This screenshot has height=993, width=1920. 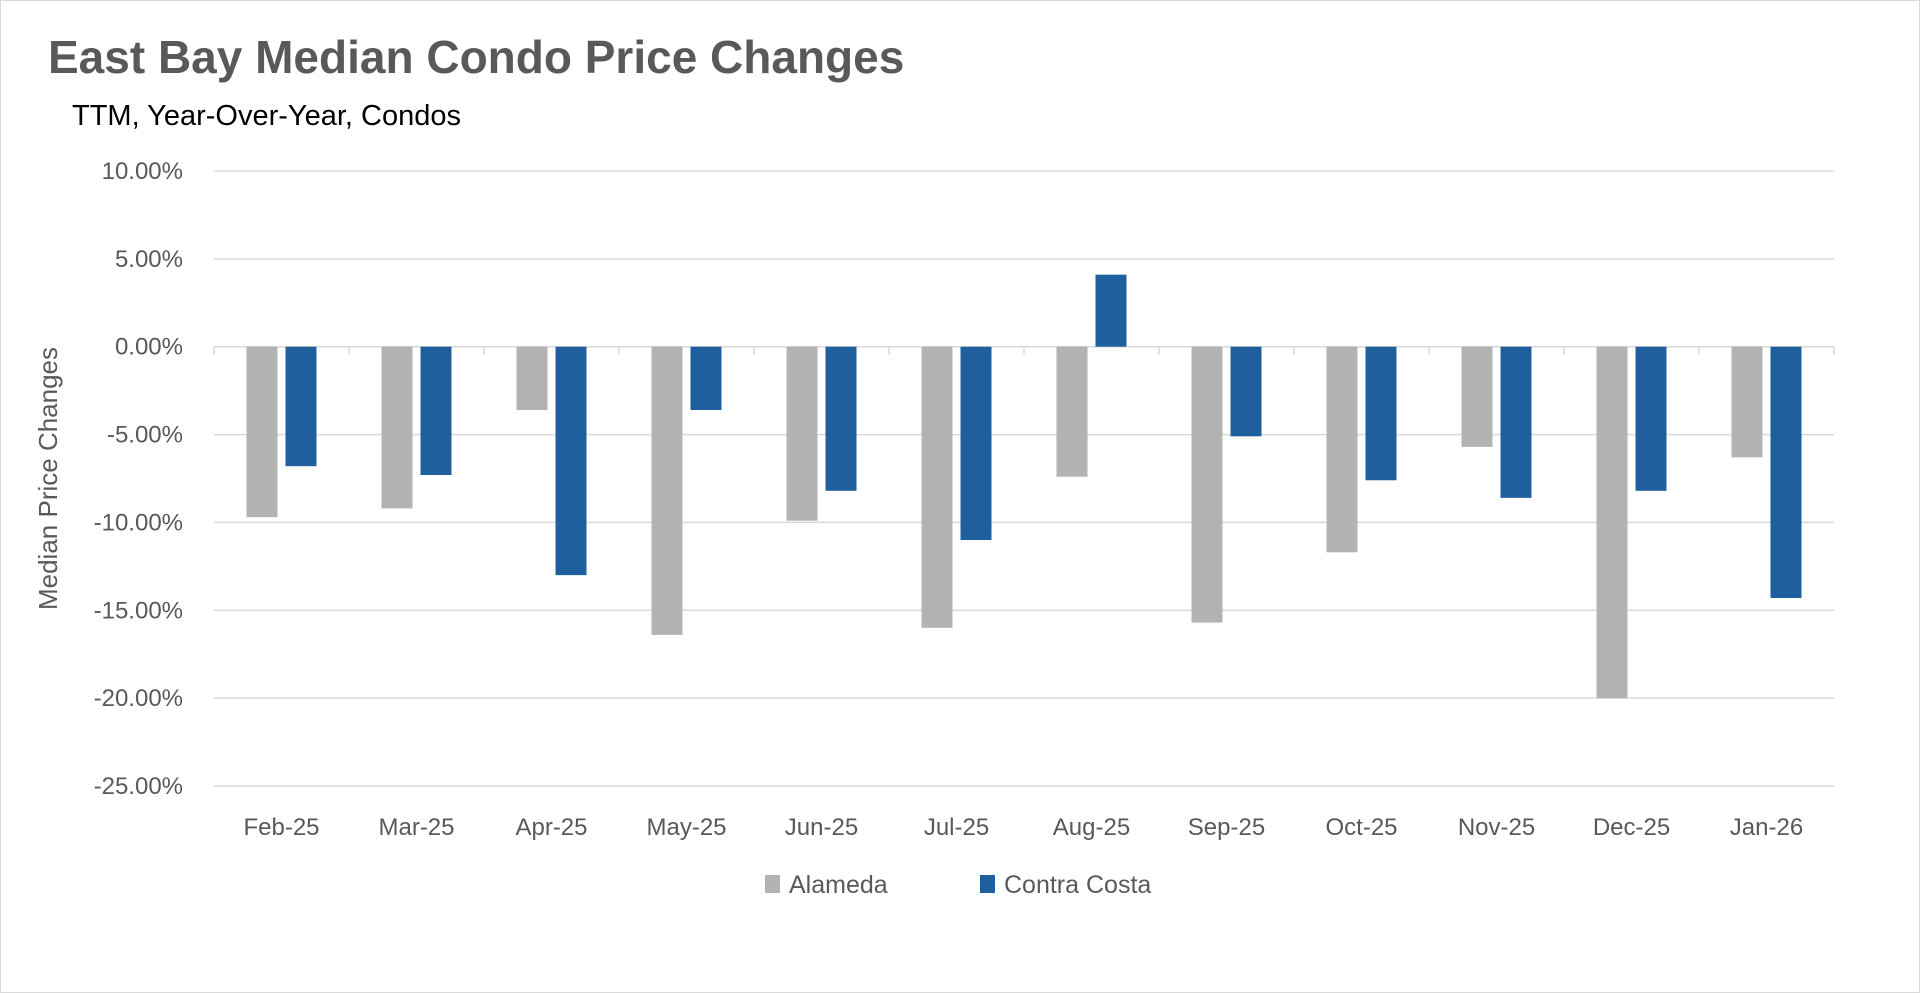 I want to click on legend-swatch-alameda, so click(x=772, y=884).